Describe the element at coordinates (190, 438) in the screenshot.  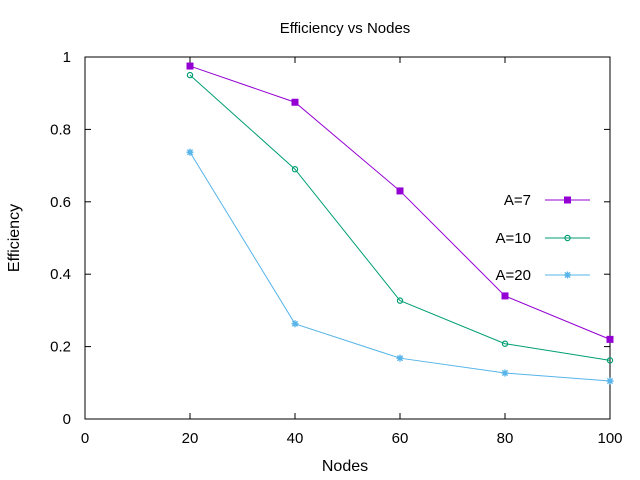
I see `x-tick-label: 20` at that location.